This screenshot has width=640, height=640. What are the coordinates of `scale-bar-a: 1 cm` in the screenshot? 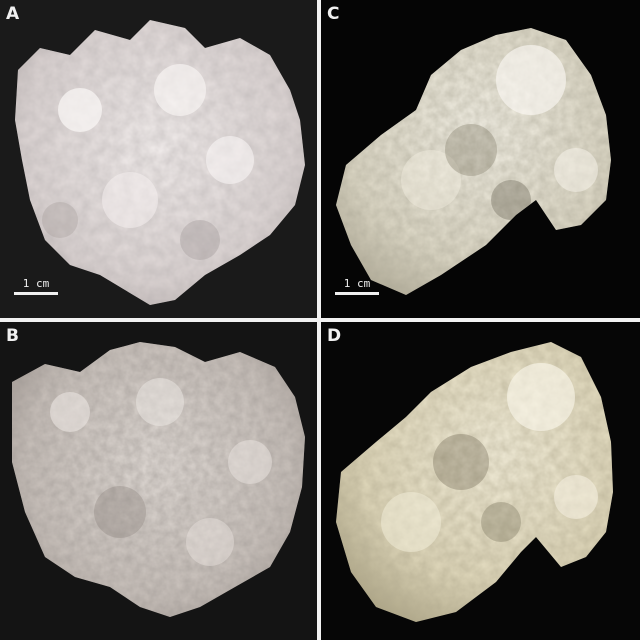 It's located at (36, 286).